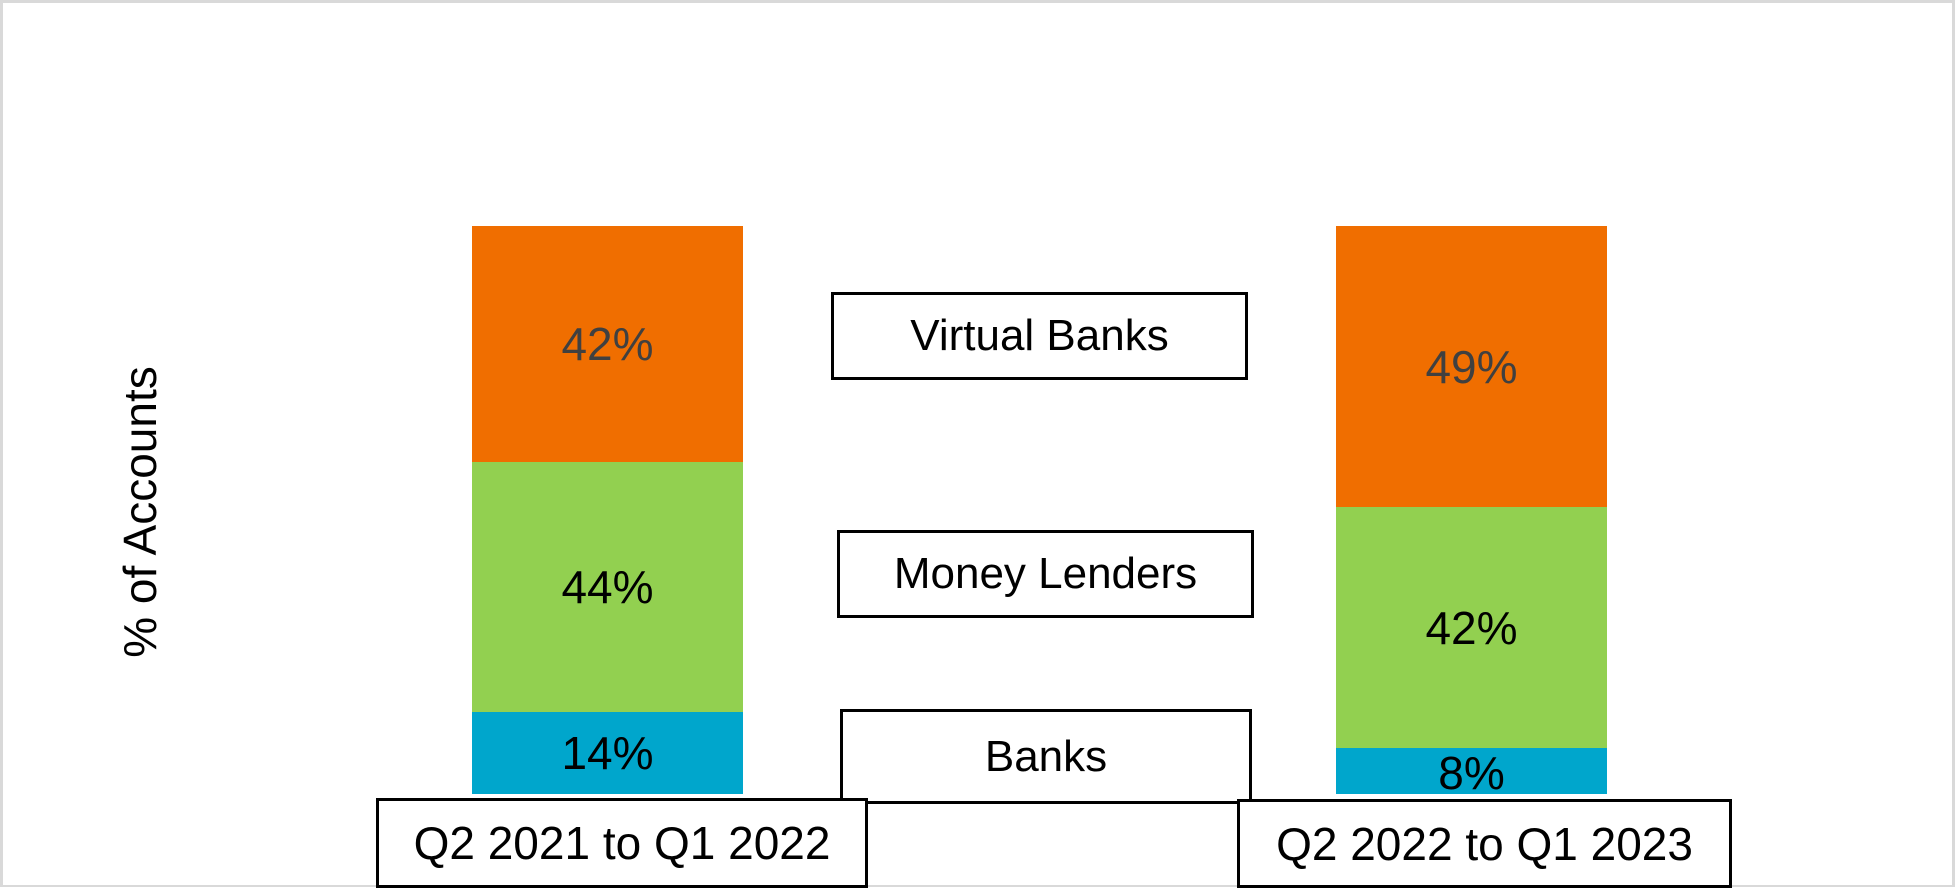  I want to click on legend-label: Banks, so click(1046, 756).